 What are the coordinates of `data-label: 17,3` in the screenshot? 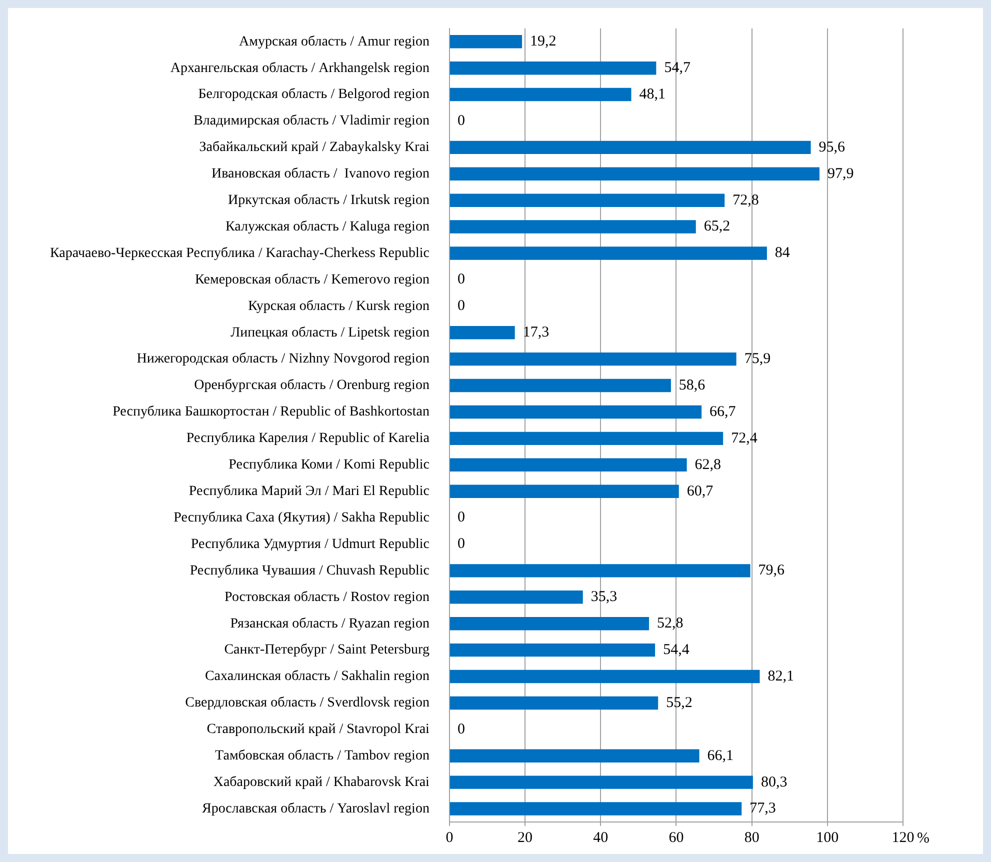 It's located at (536, 332).